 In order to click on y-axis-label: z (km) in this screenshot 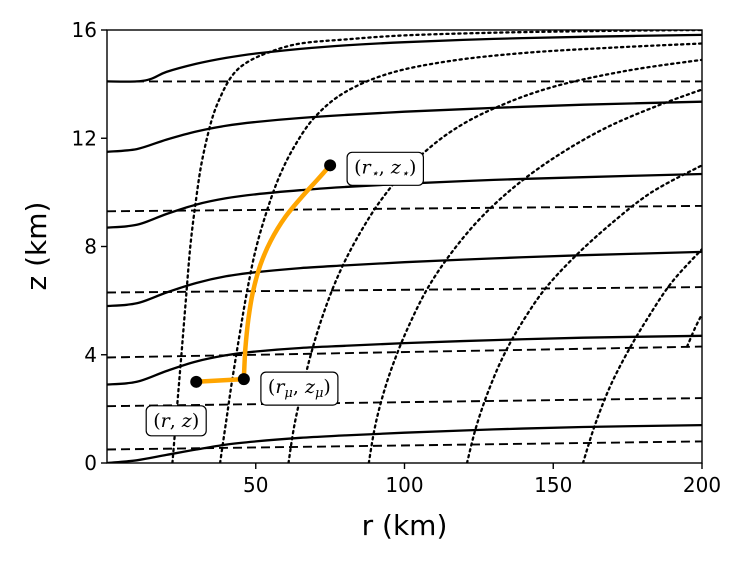, I will do `click(36, 246)`.